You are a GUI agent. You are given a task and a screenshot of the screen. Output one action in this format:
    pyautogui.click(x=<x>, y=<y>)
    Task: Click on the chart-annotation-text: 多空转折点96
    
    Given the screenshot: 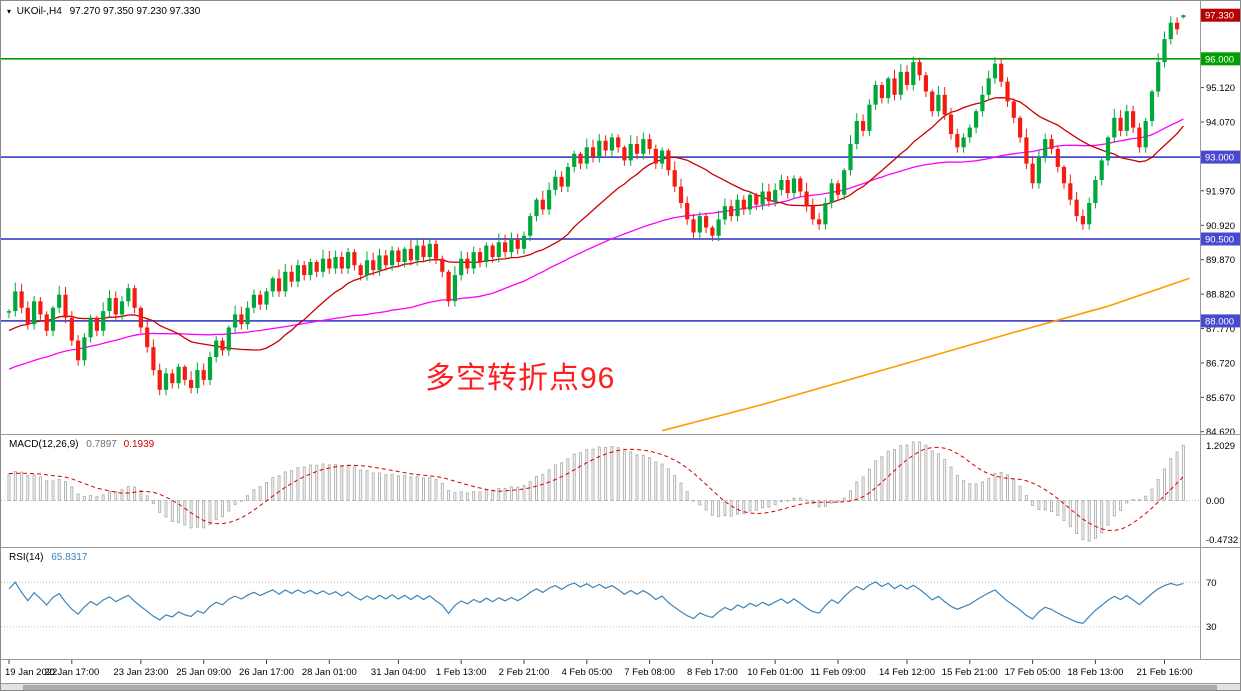 What is the action you would take?
    pyautogui.click(x=520, y=378)
    